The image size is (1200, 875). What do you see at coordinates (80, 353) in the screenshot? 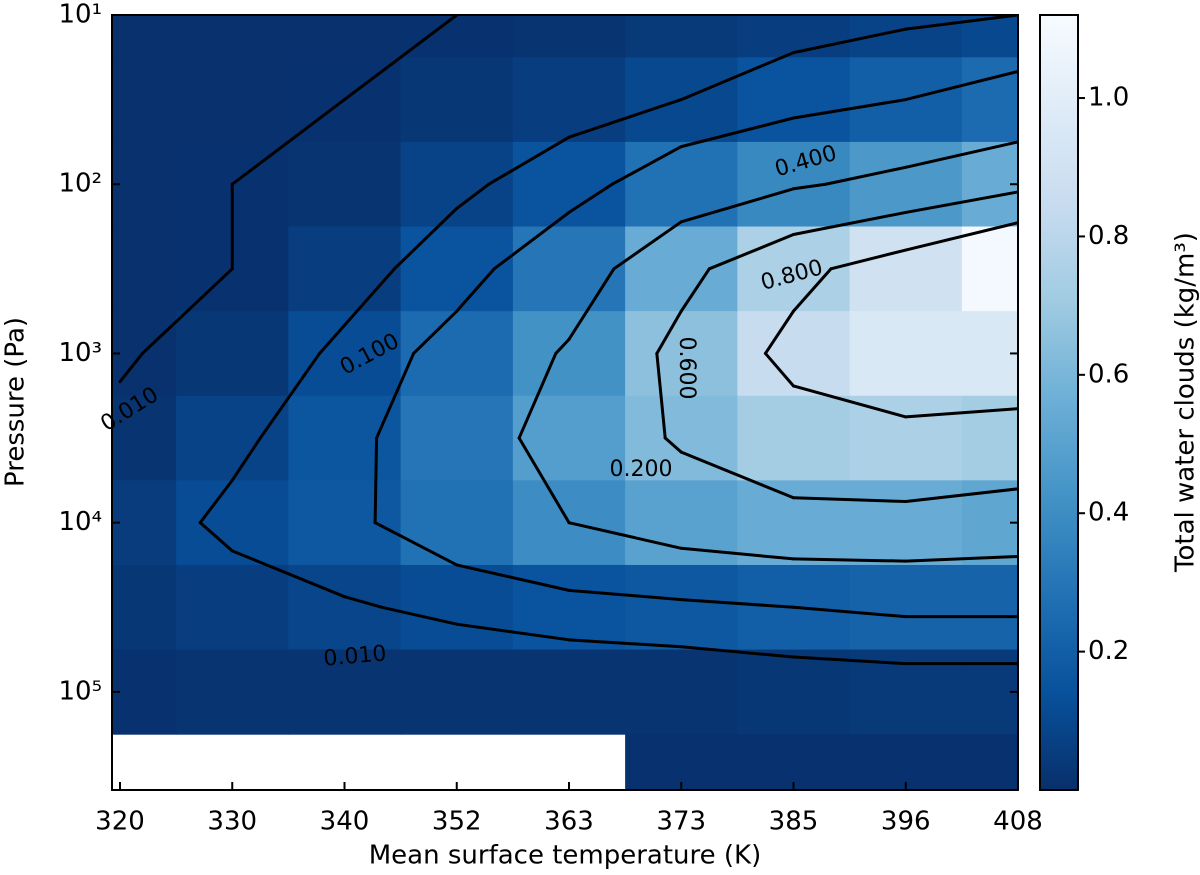
I see `y-tick-label: 10³` at bounding box center [80, 353].